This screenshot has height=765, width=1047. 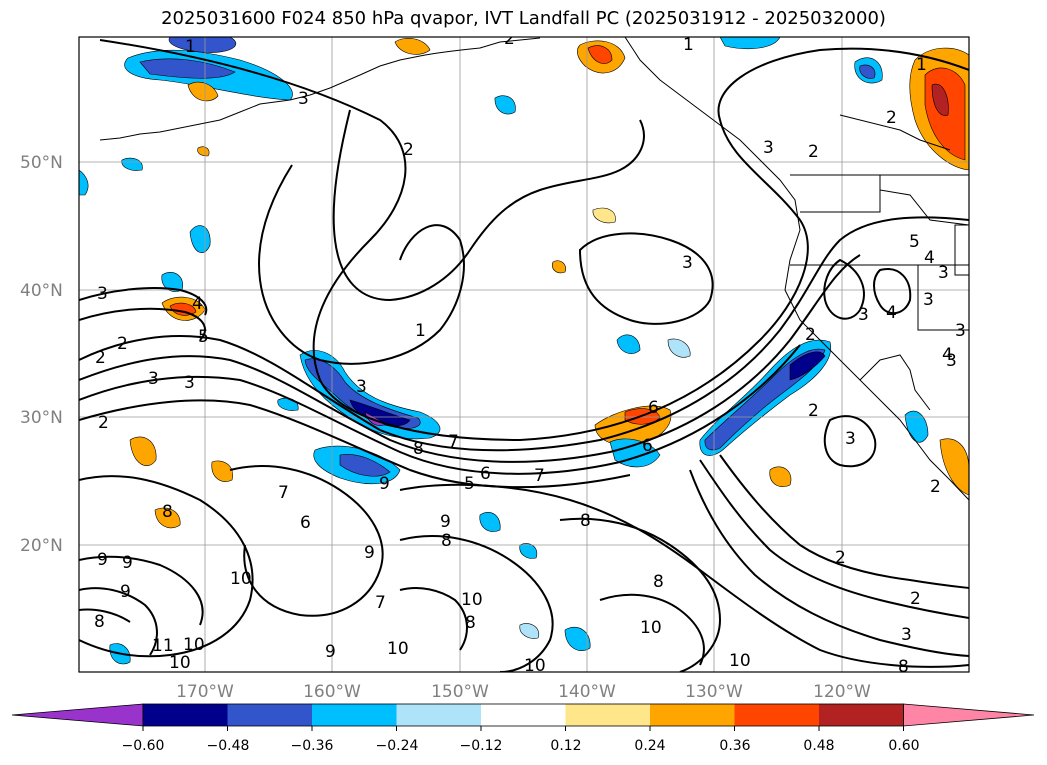 What do you see at coordinates (312, 746) in the screenshot?
I see `colorbar-tick: −0.36` at bounding box center [312, 746].